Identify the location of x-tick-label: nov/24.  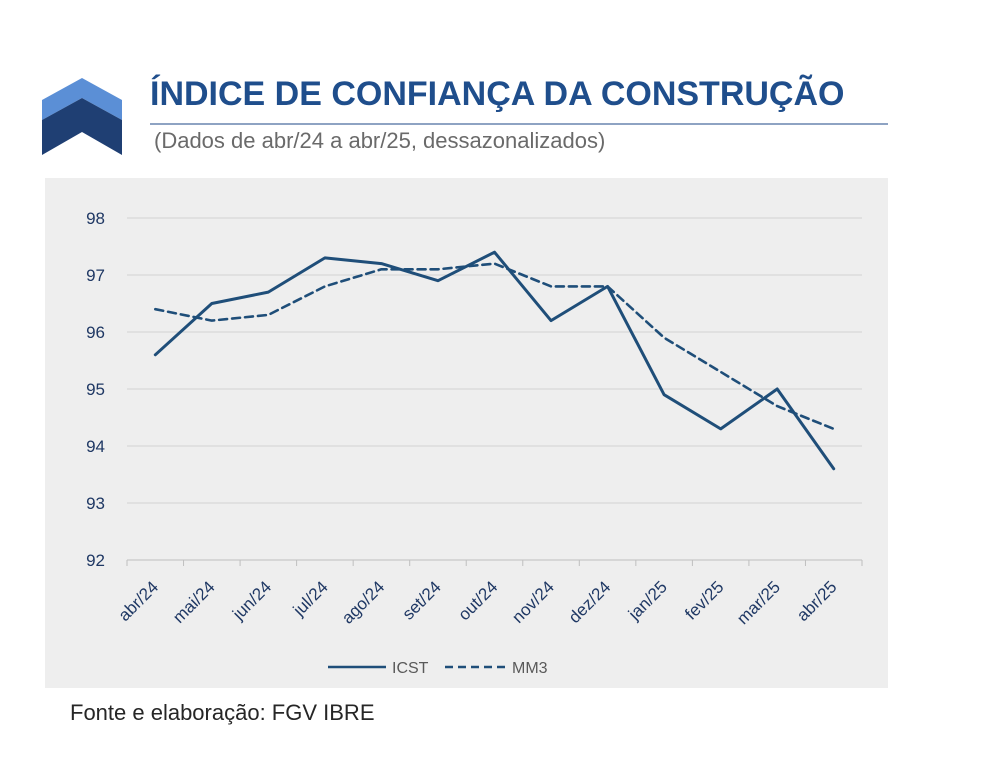
(533, 602).